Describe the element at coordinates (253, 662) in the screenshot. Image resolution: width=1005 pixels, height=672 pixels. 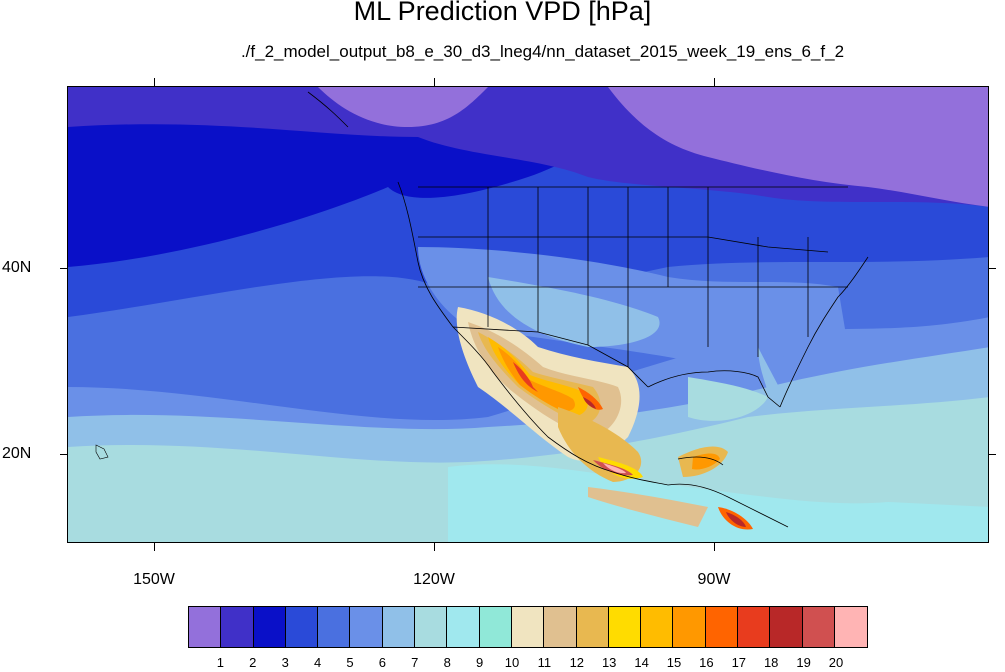
I see `colorbar-label: 2` at that location.